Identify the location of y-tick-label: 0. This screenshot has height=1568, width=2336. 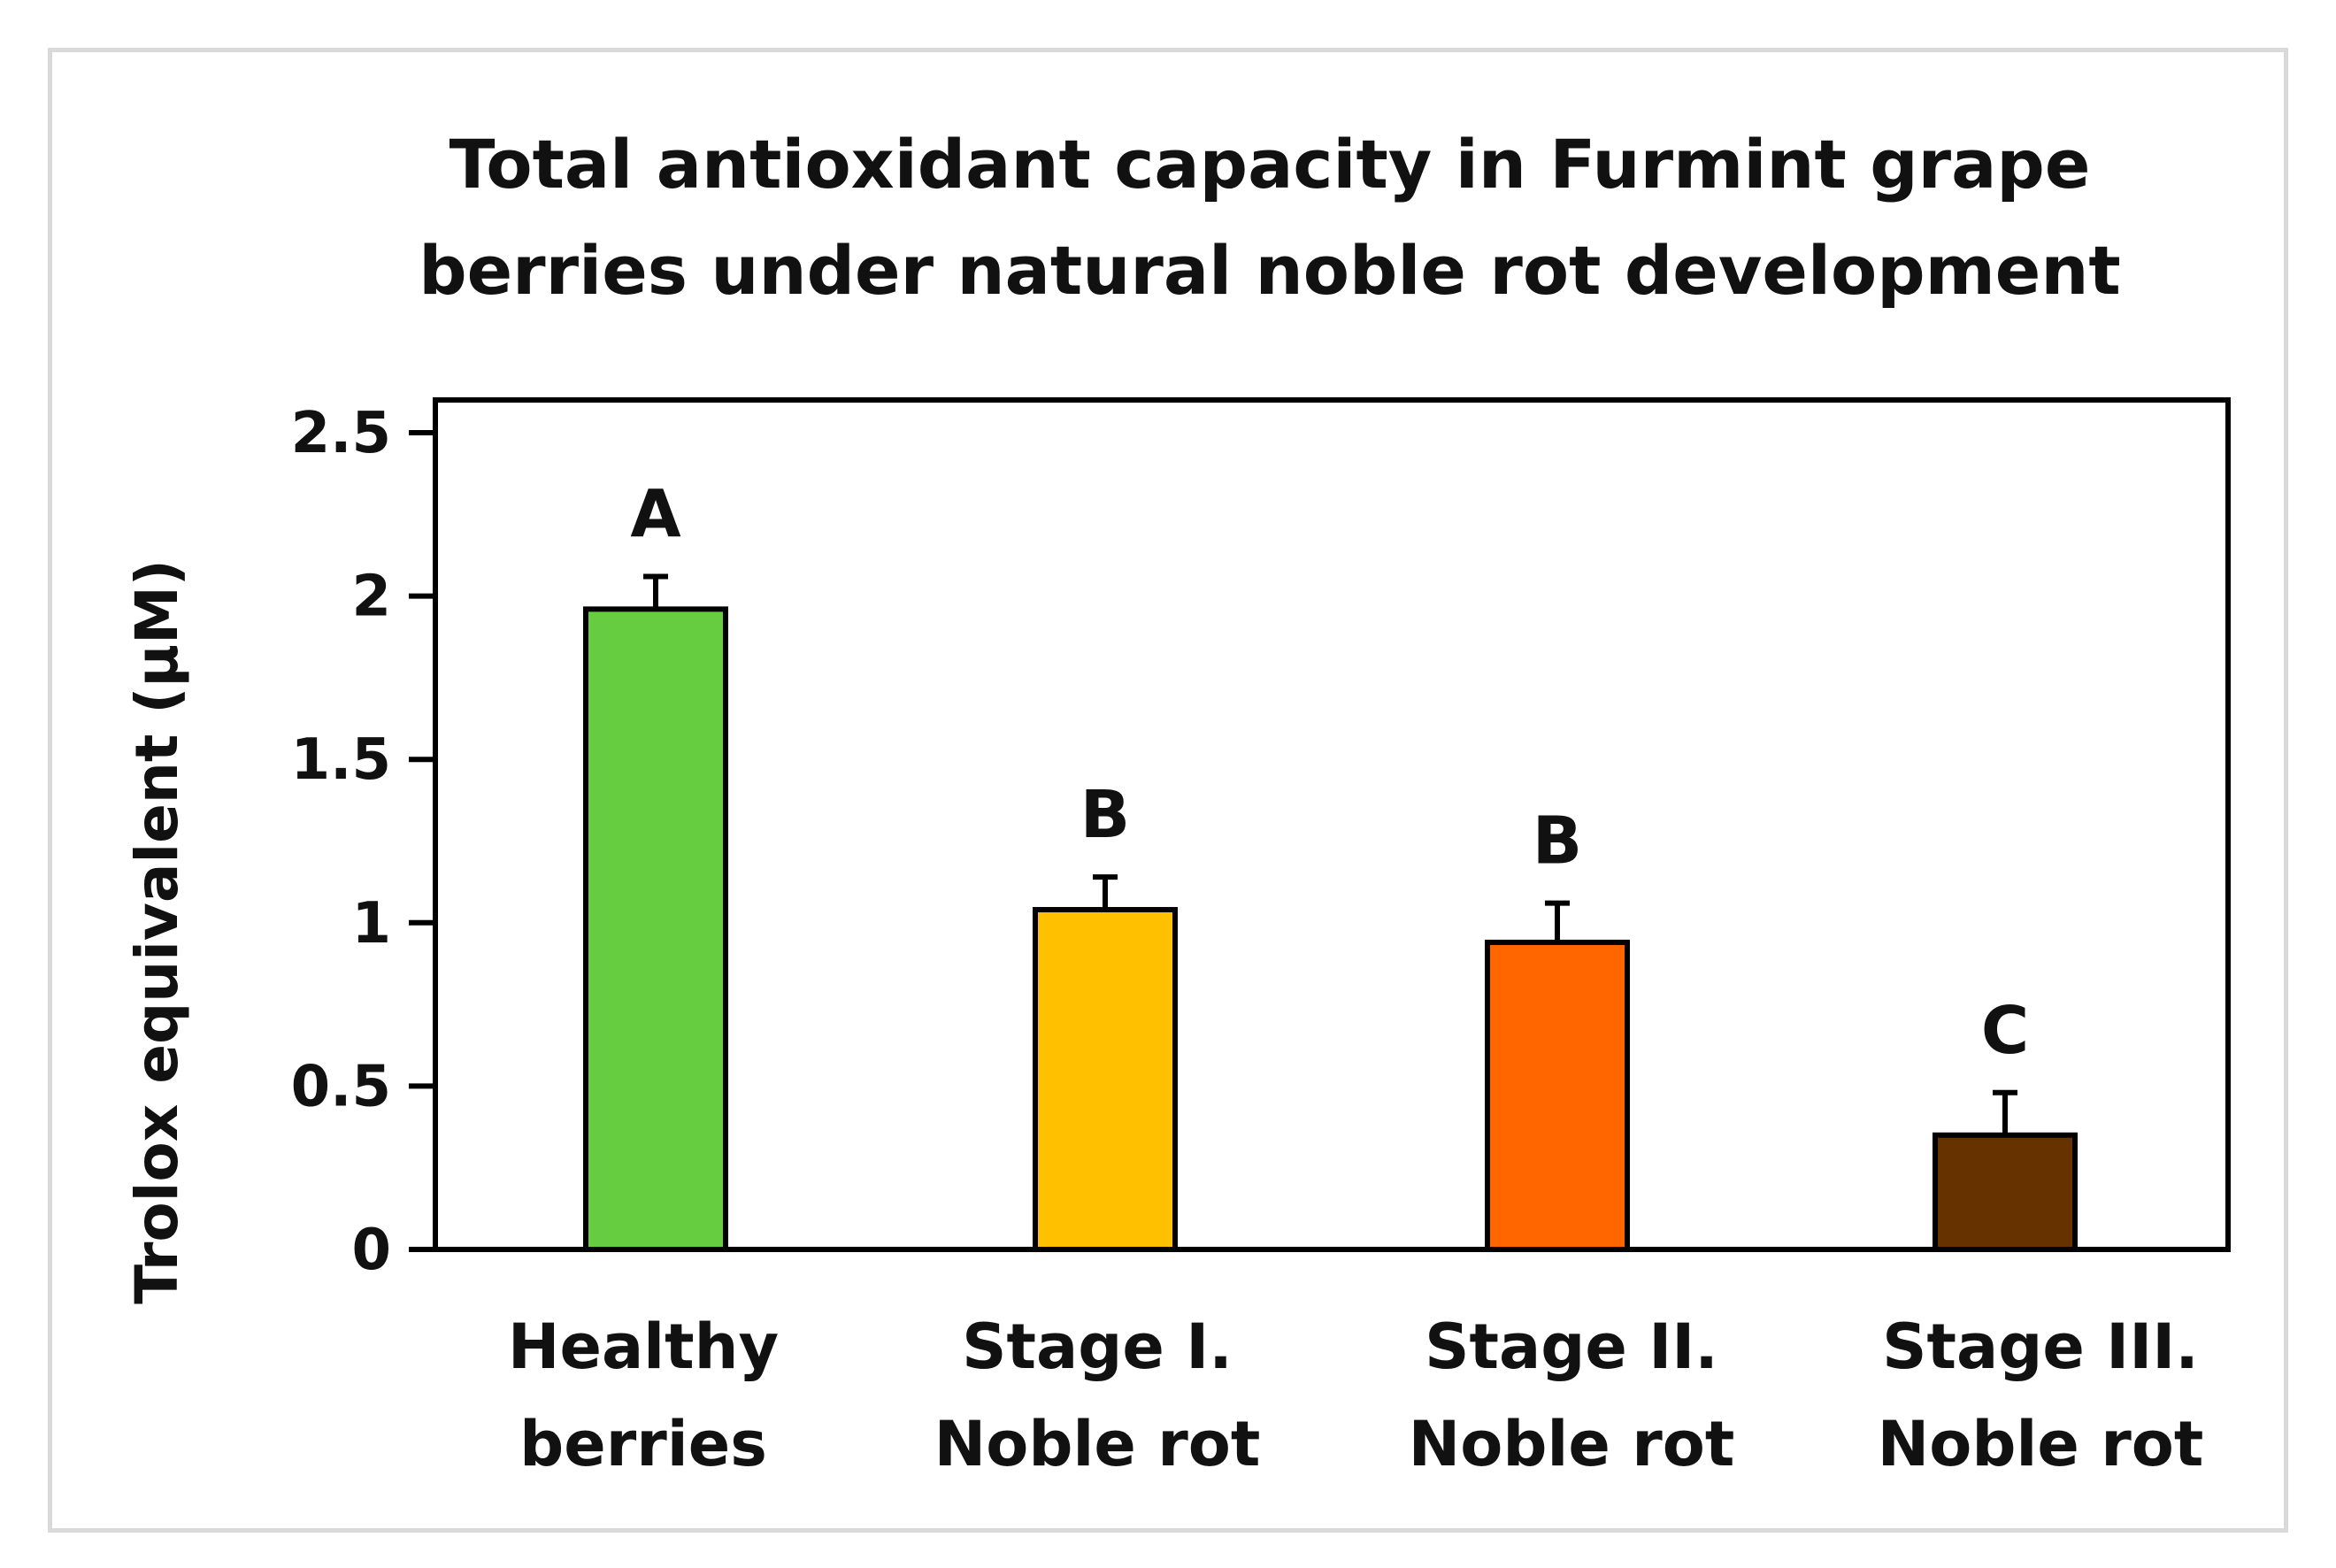
(371, 1250).